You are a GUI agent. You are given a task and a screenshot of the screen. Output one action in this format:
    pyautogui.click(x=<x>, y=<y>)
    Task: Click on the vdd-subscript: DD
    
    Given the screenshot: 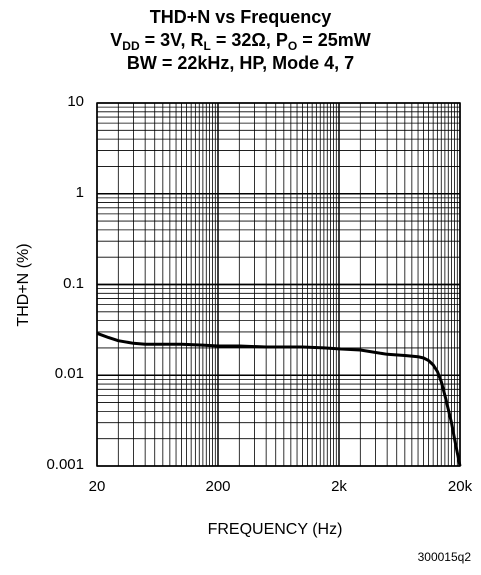 What is the action you would take?
    pyautogui.click(x=131, y=46)
    